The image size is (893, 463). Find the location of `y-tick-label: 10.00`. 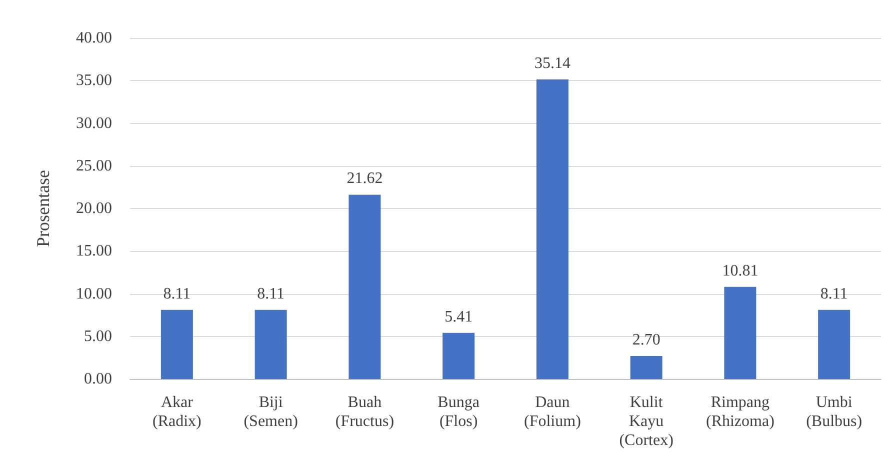

y-tick-label: 10.00 is located at coordinates (94, 293).